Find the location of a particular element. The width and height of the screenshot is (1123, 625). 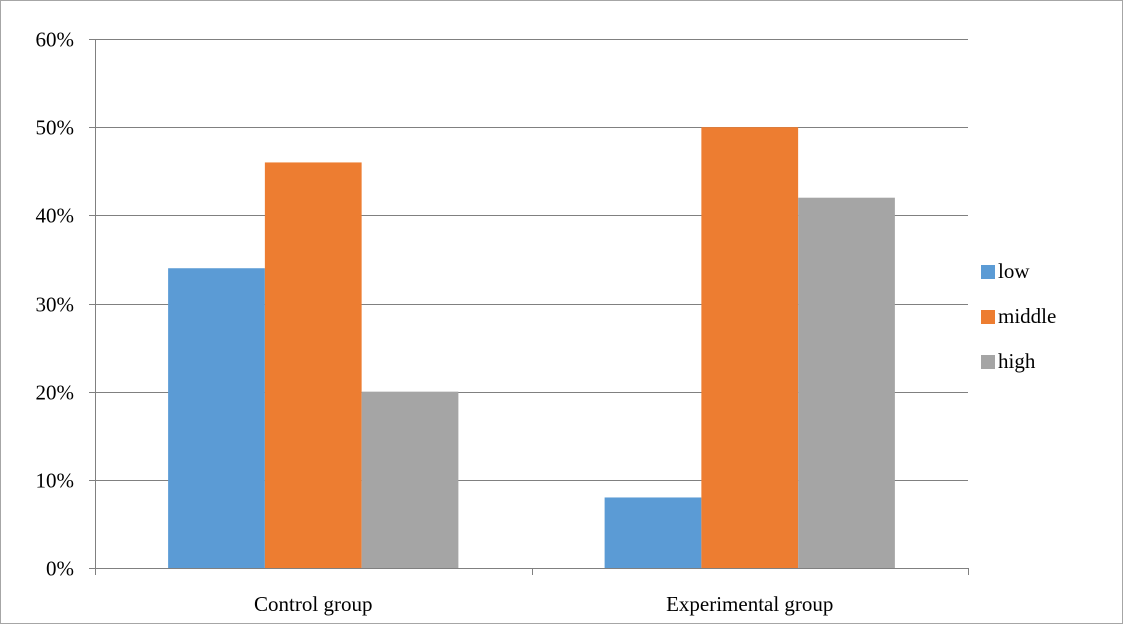

legend-label-middle: middle is located at coordinates (1027, 316).